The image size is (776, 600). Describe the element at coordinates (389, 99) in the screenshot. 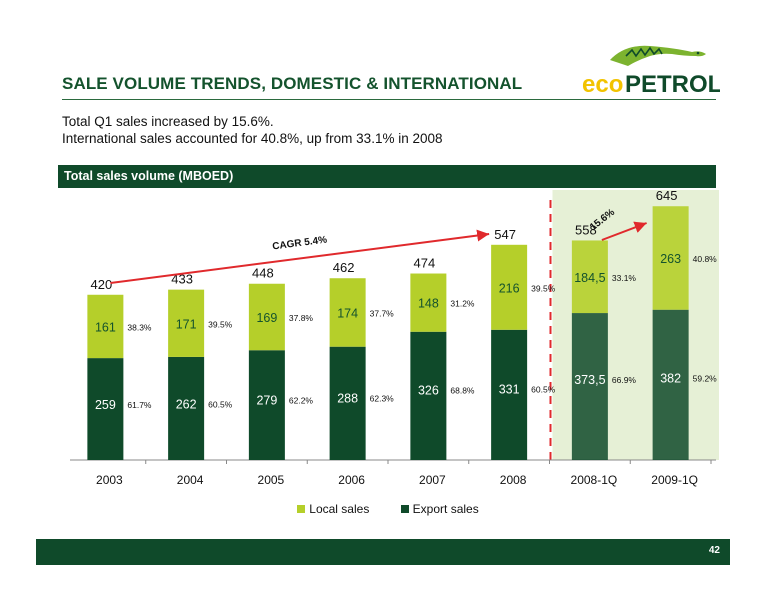

I see `title-divider` at that location.